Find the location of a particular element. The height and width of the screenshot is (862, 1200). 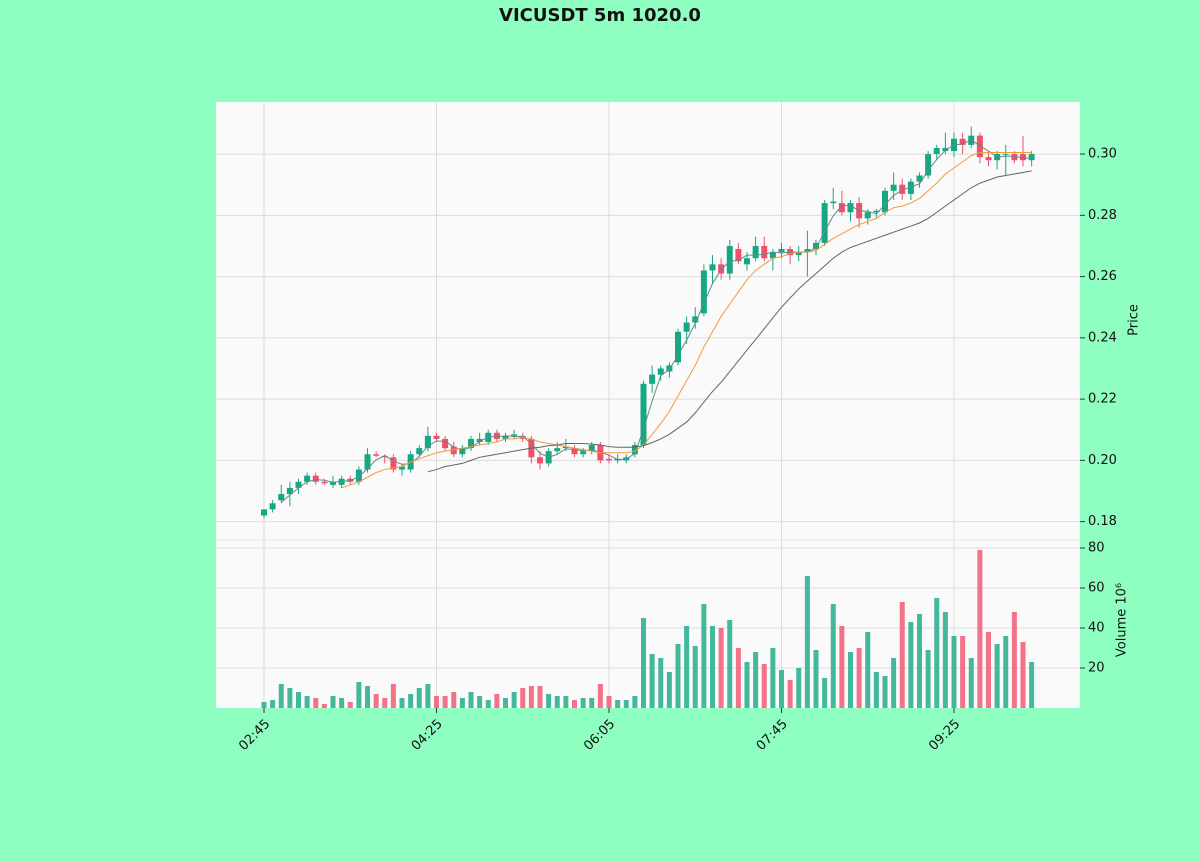

price-axis-label: Price is located at coordinates (1134, 320).